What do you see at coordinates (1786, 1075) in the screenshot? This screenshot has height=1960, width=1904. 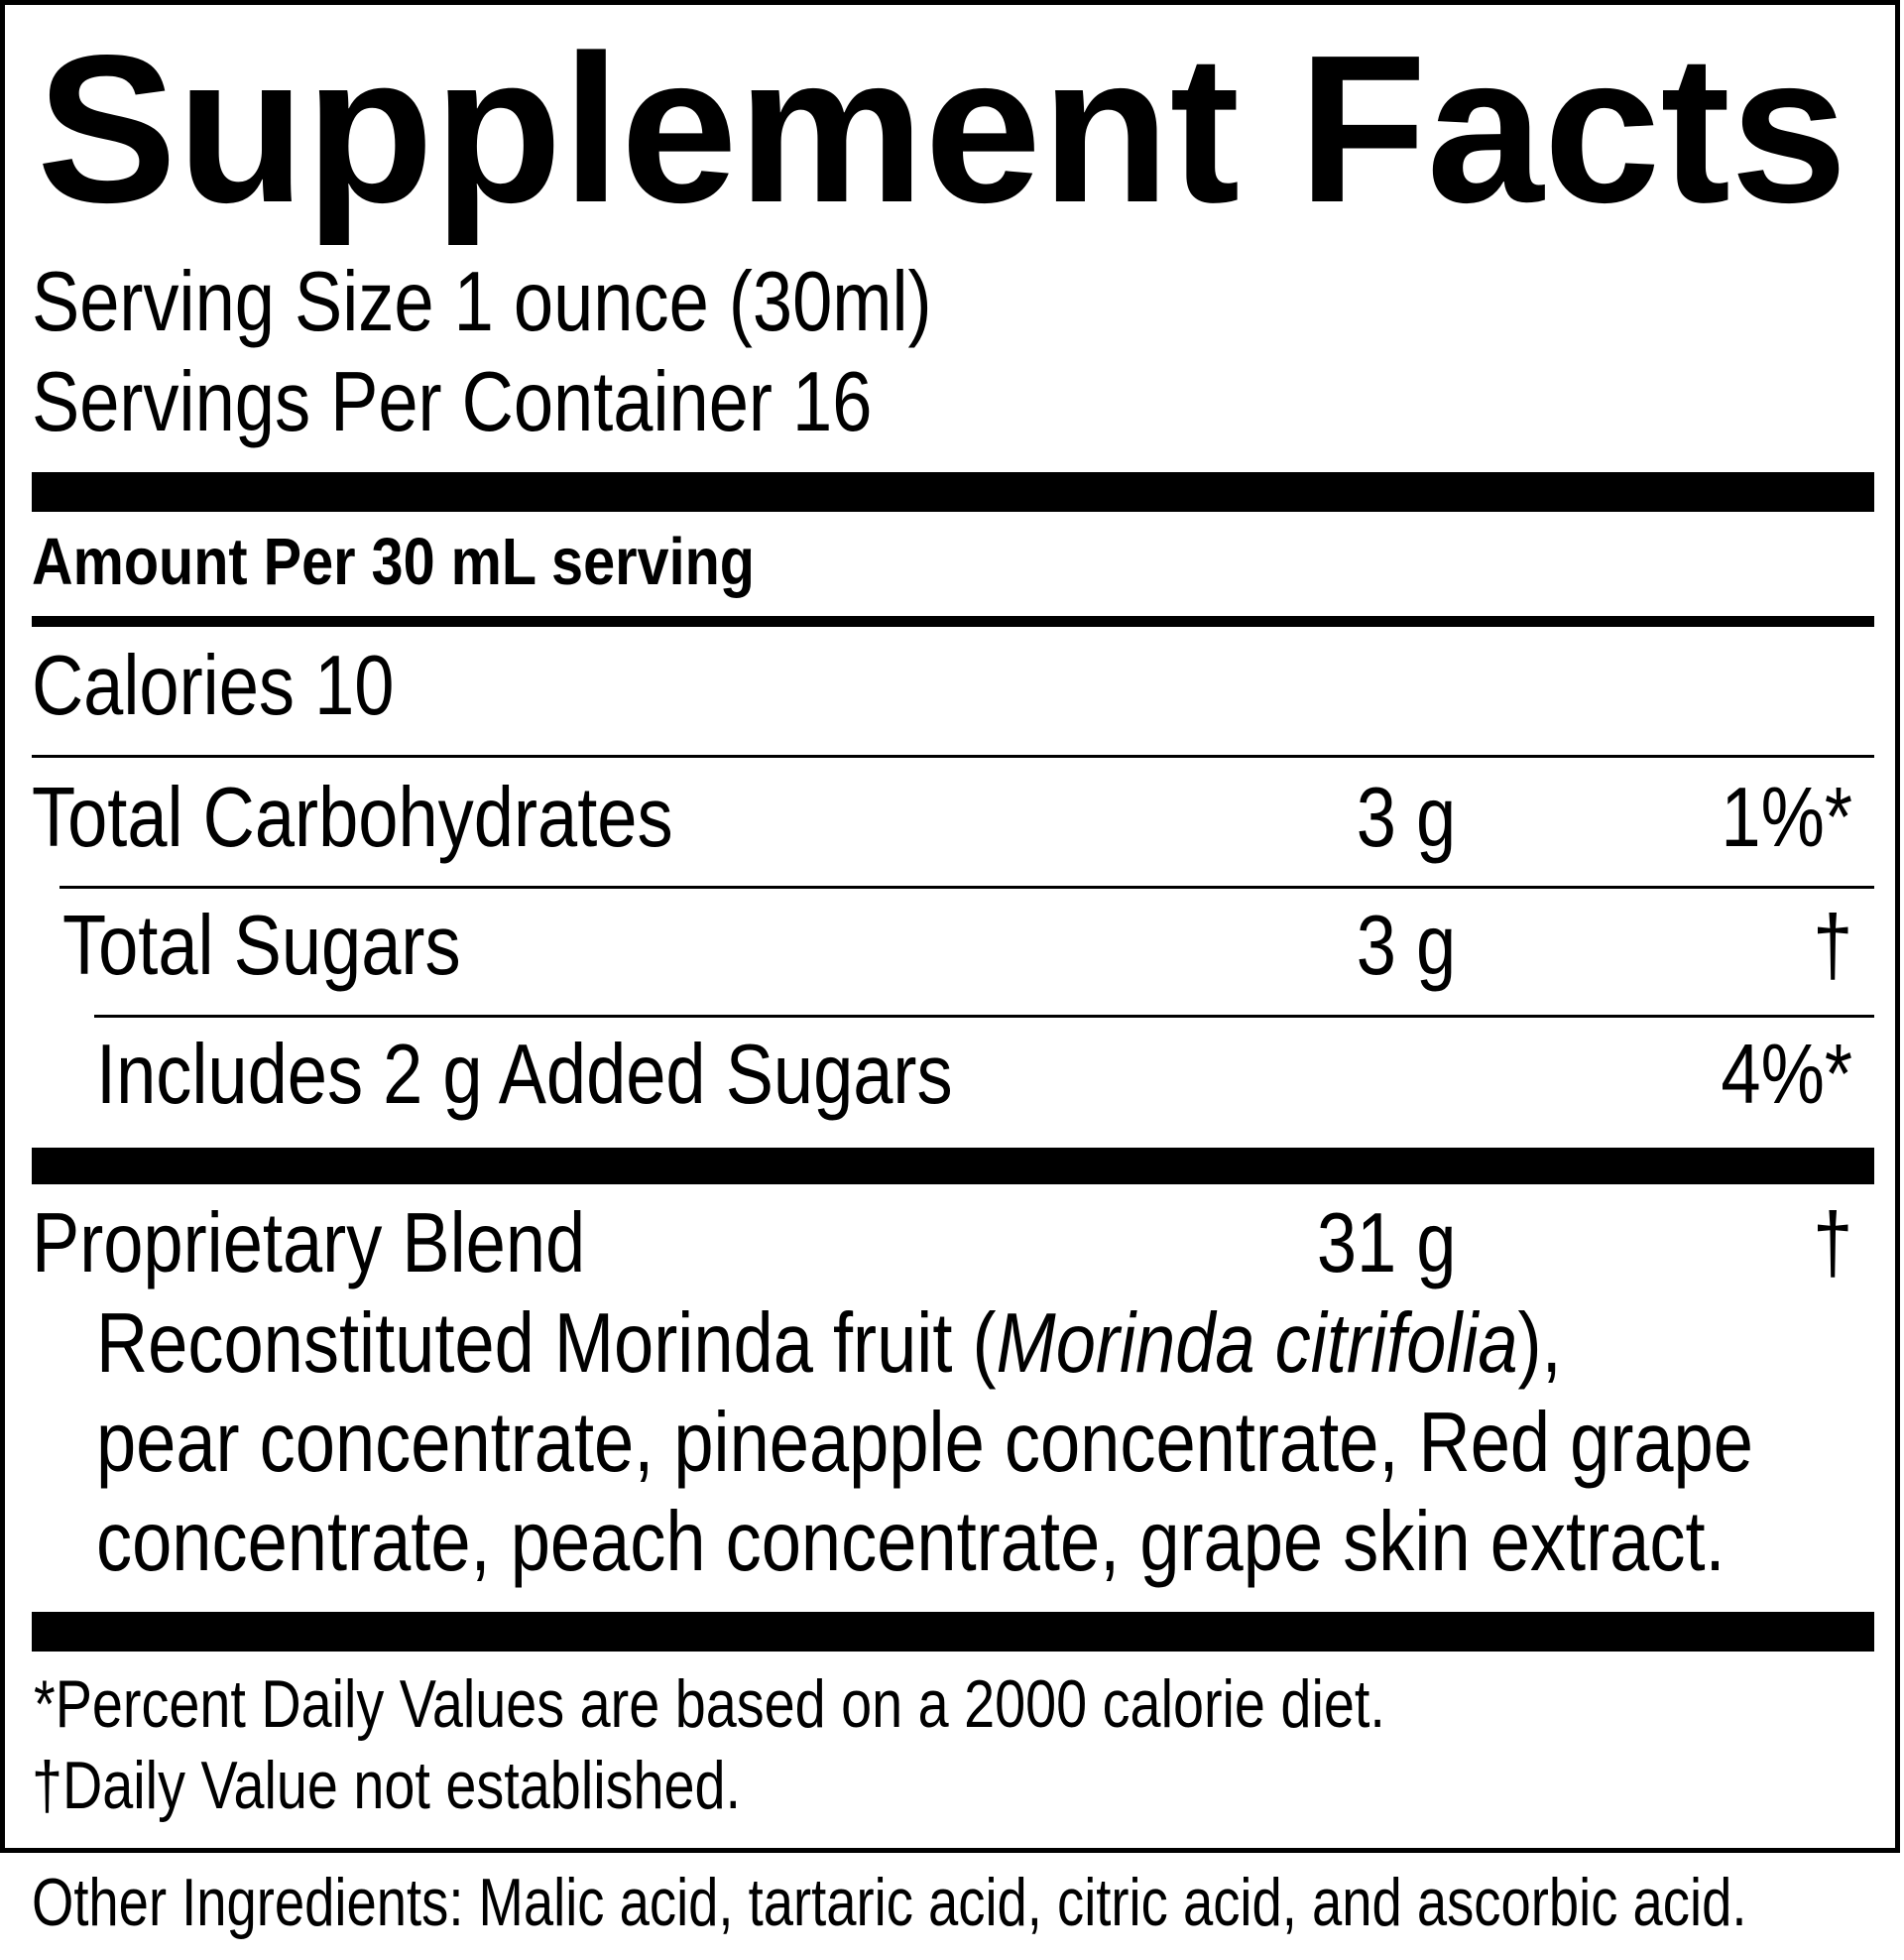 I see `nutrient-daily-value: 4%*` at bounding box center [1786, 1075].